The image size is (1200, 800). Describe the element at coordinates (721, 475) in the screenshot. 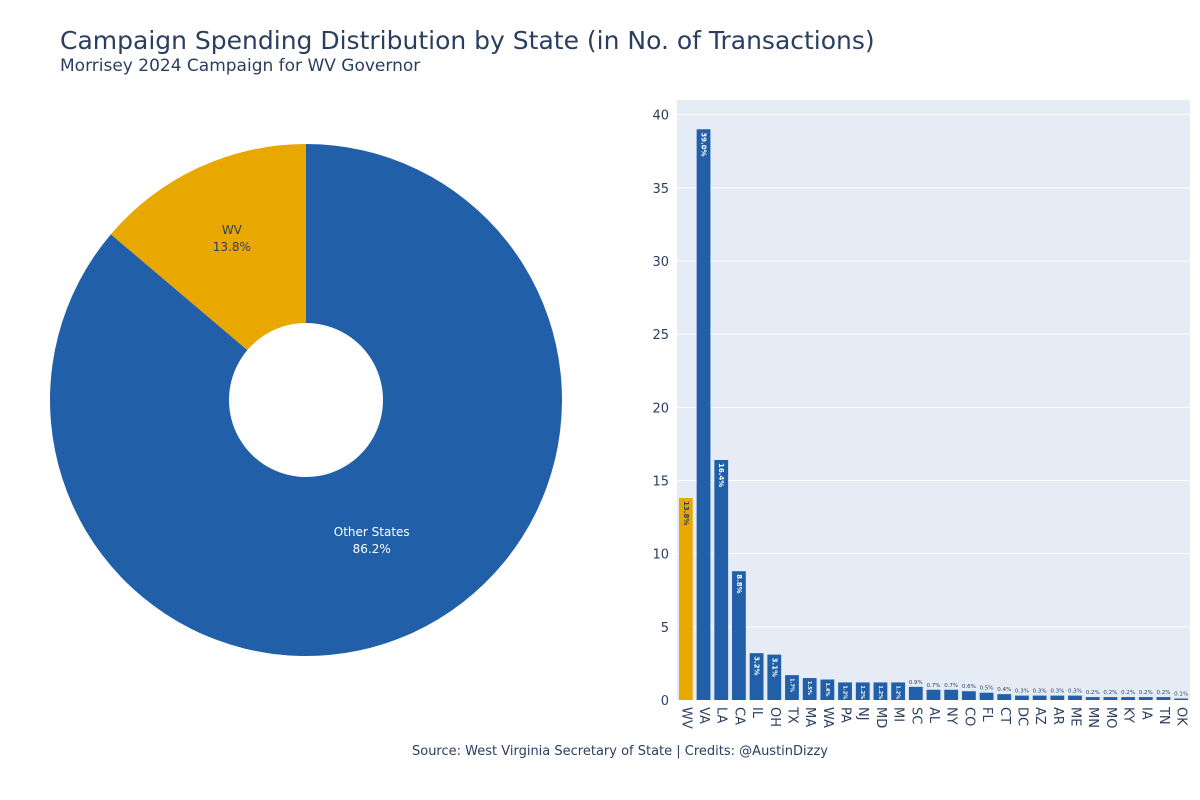

I see `bar-data-label: 16.4%` at that location.